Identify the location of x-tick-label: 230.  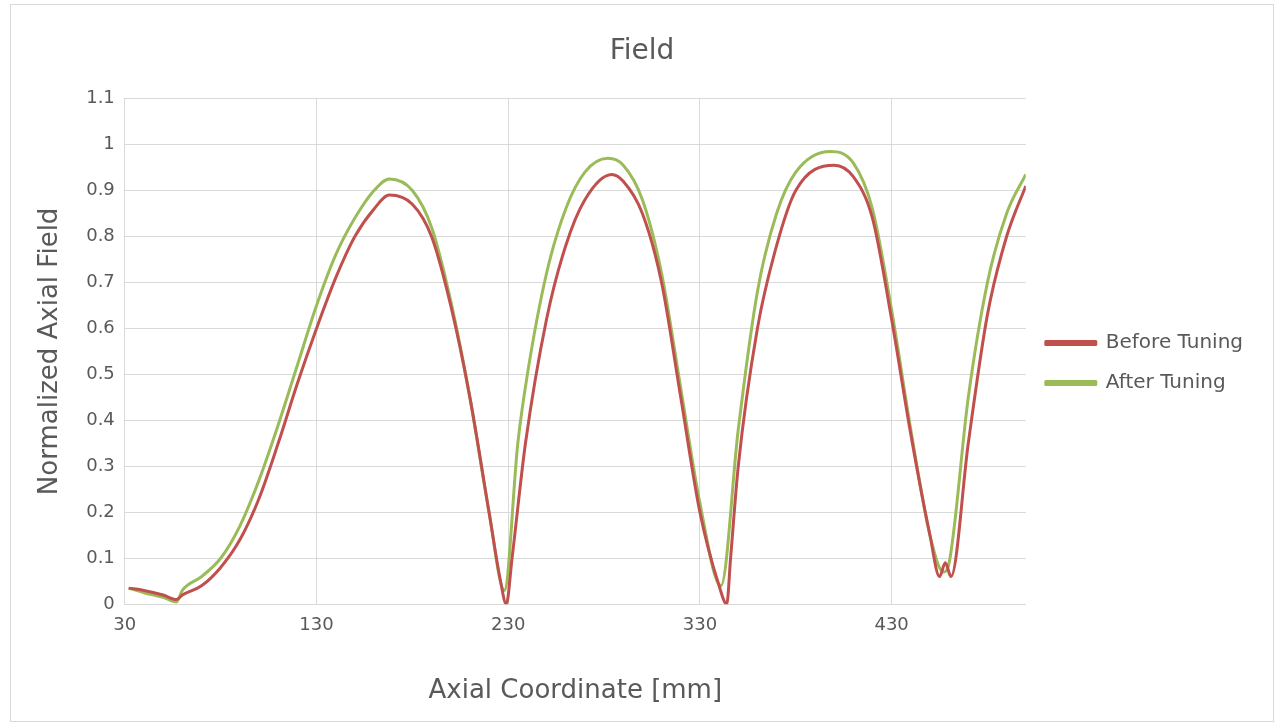
(508, 623).